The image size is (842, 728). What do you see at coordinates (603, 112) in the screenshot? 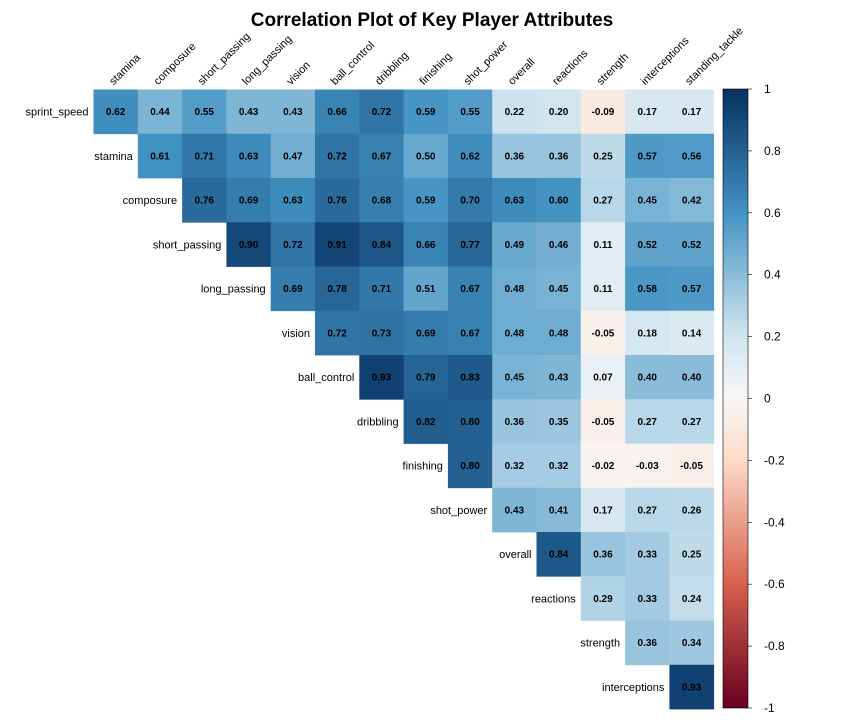
I see `cell-value-label: -0.09` at bounding box center [603, 112].